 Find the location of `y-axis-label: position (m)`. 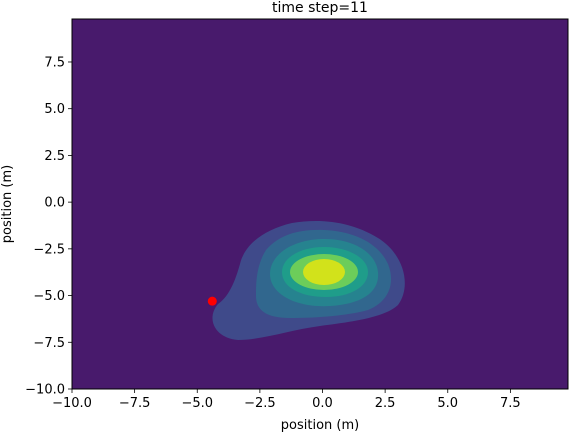

y-axis-label: position (m) is located at coordinates (7, 204).